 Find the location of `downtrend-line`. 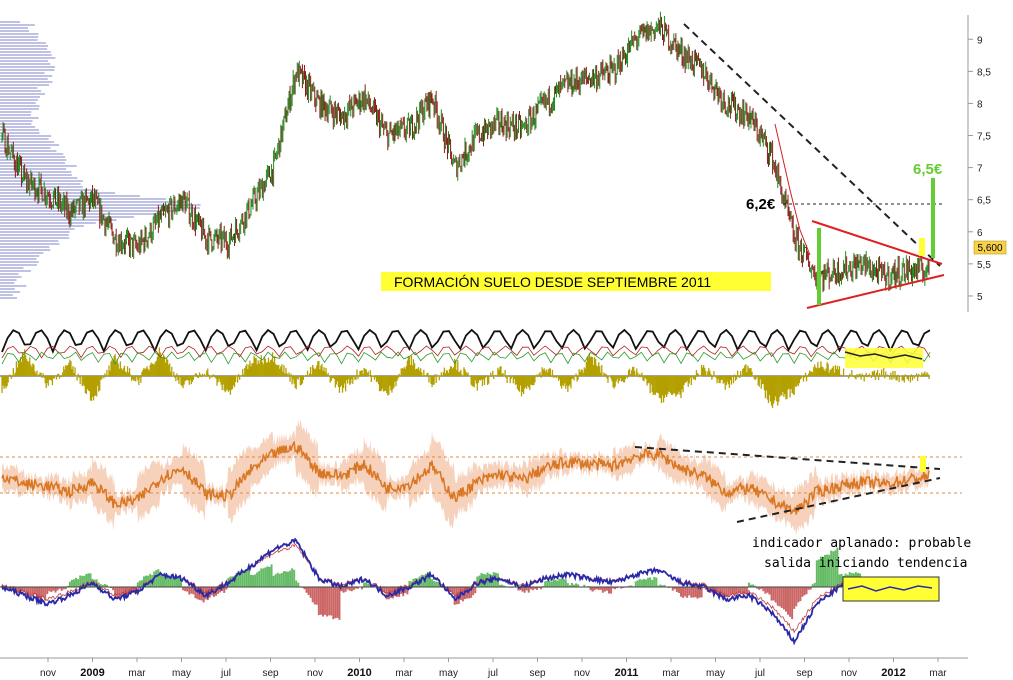

downtrend-line is located at coordinates (812, 145).